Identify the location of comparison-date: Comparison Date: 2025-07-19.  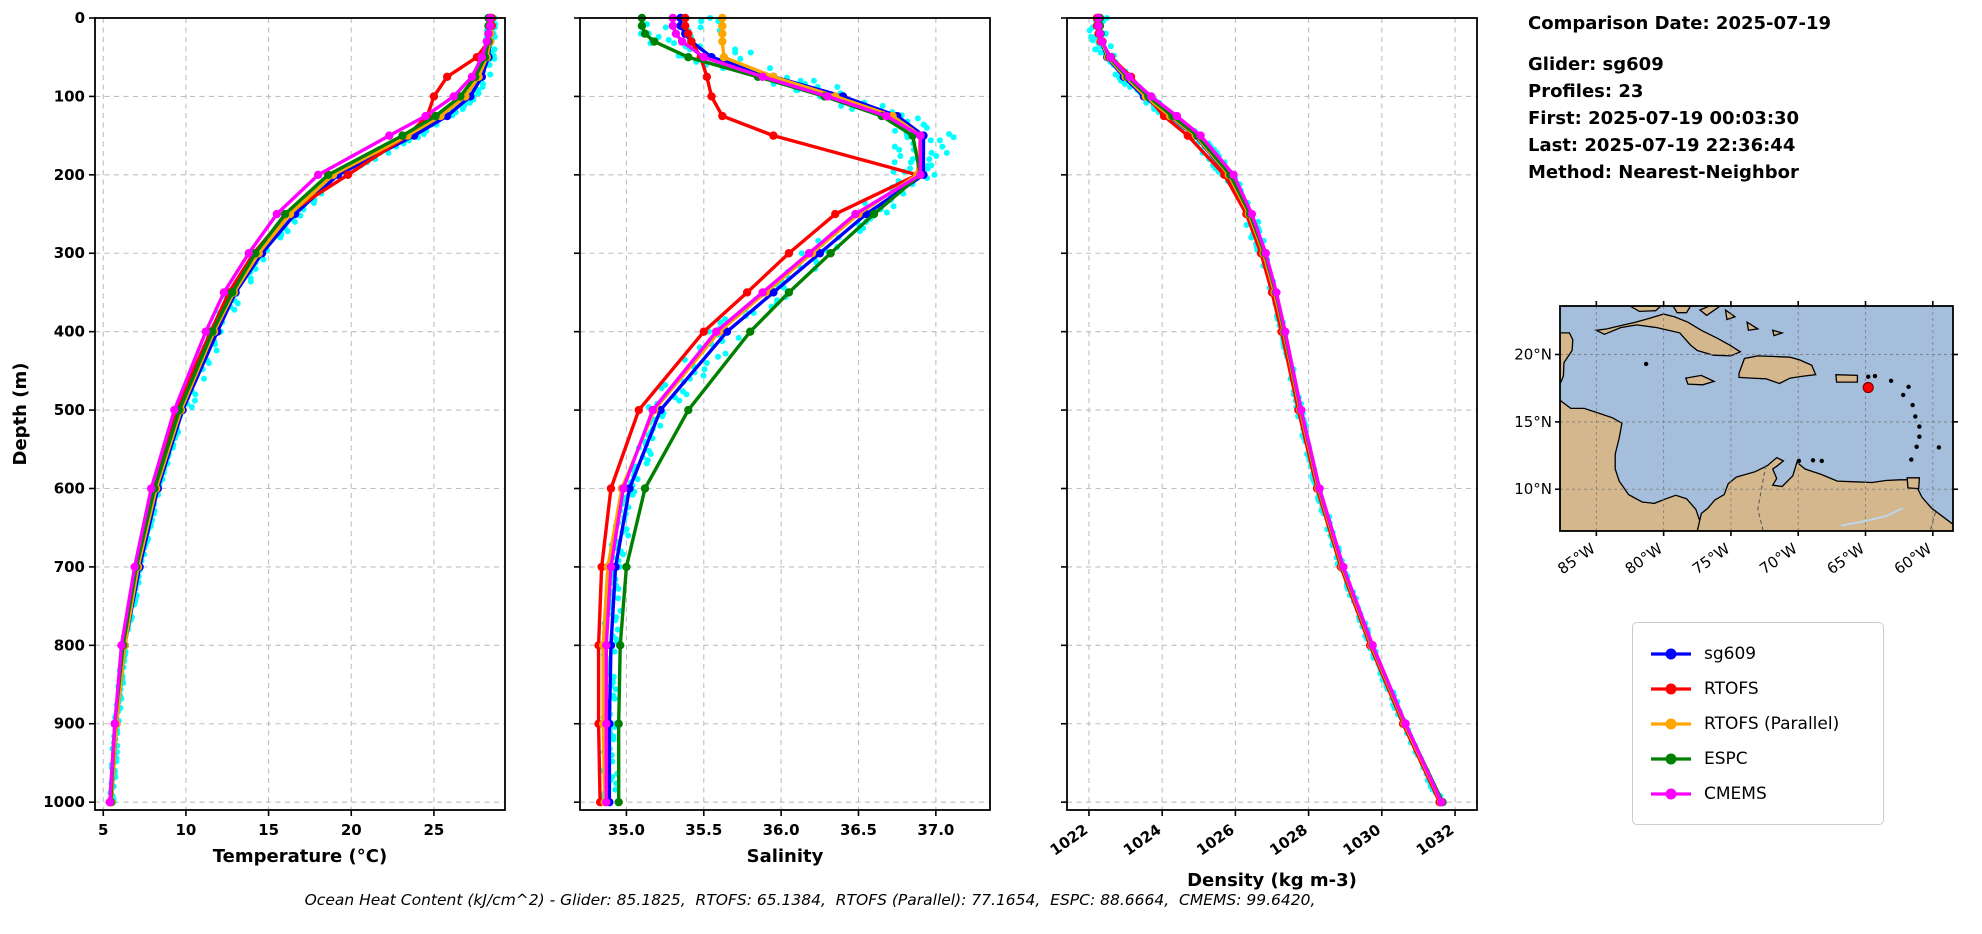
(1680, 23).